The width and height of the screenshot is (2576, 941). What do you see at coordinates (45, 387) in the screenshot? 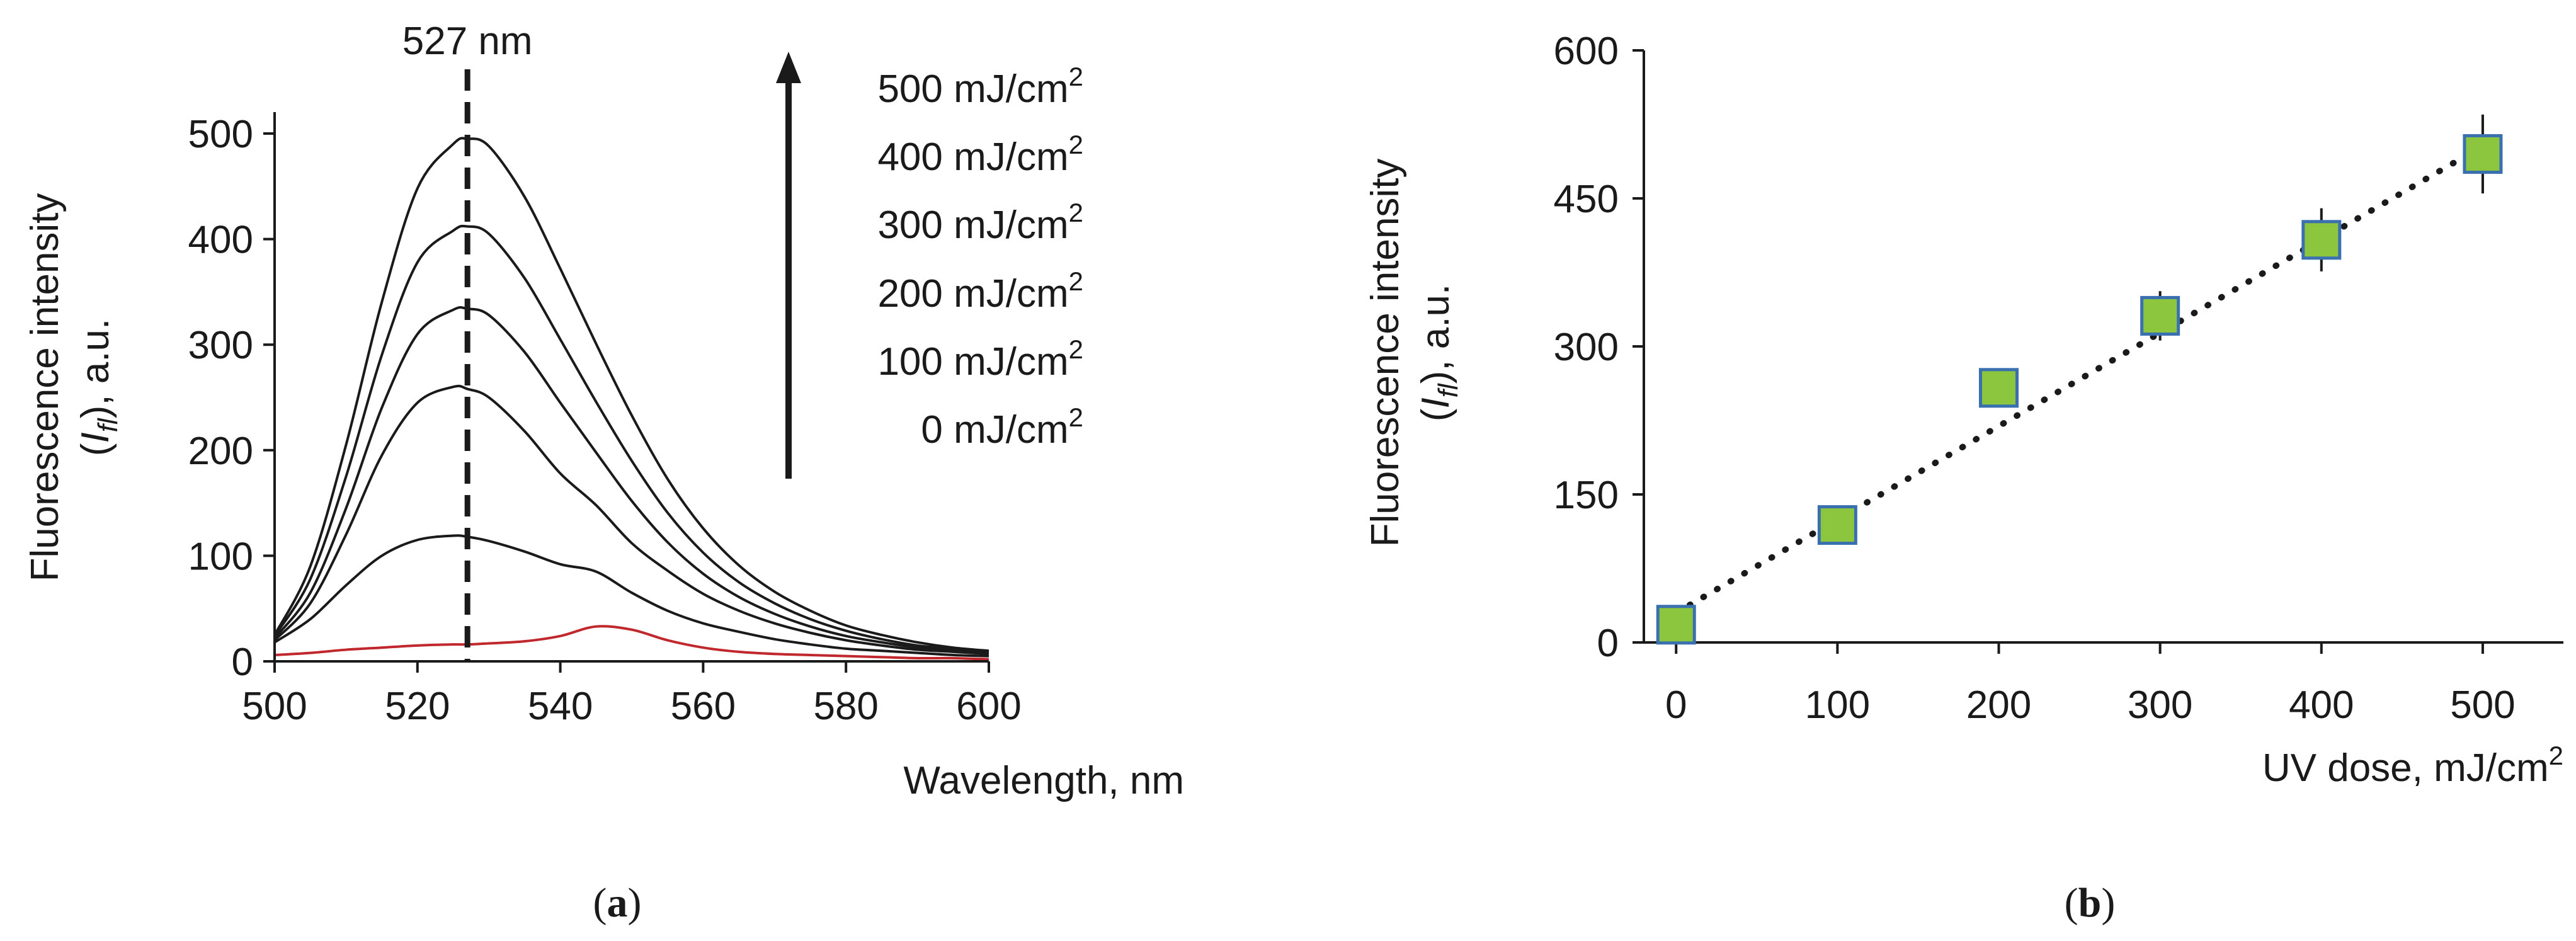
I see `panel-a-y-label-line1: Fluorescence intensity` at bounding box center [45, 387].